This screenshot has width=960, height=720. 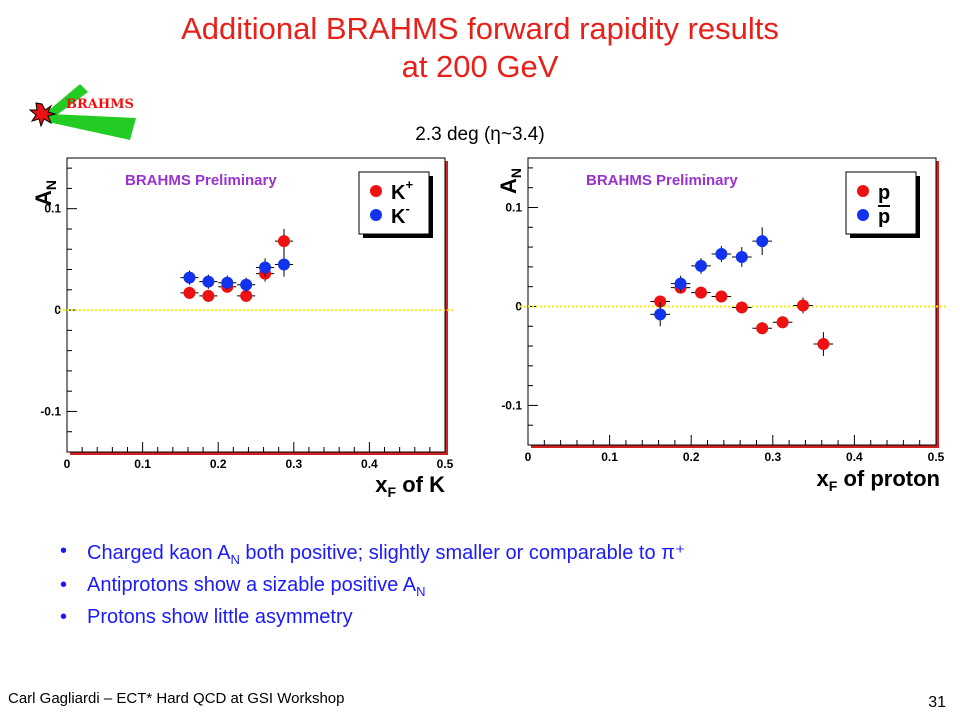 What do you see at coordinates (206, 617) in the screenshot?
I see `bullet-item: • Protons show little asymmetry` at bounding box center [206, 617].